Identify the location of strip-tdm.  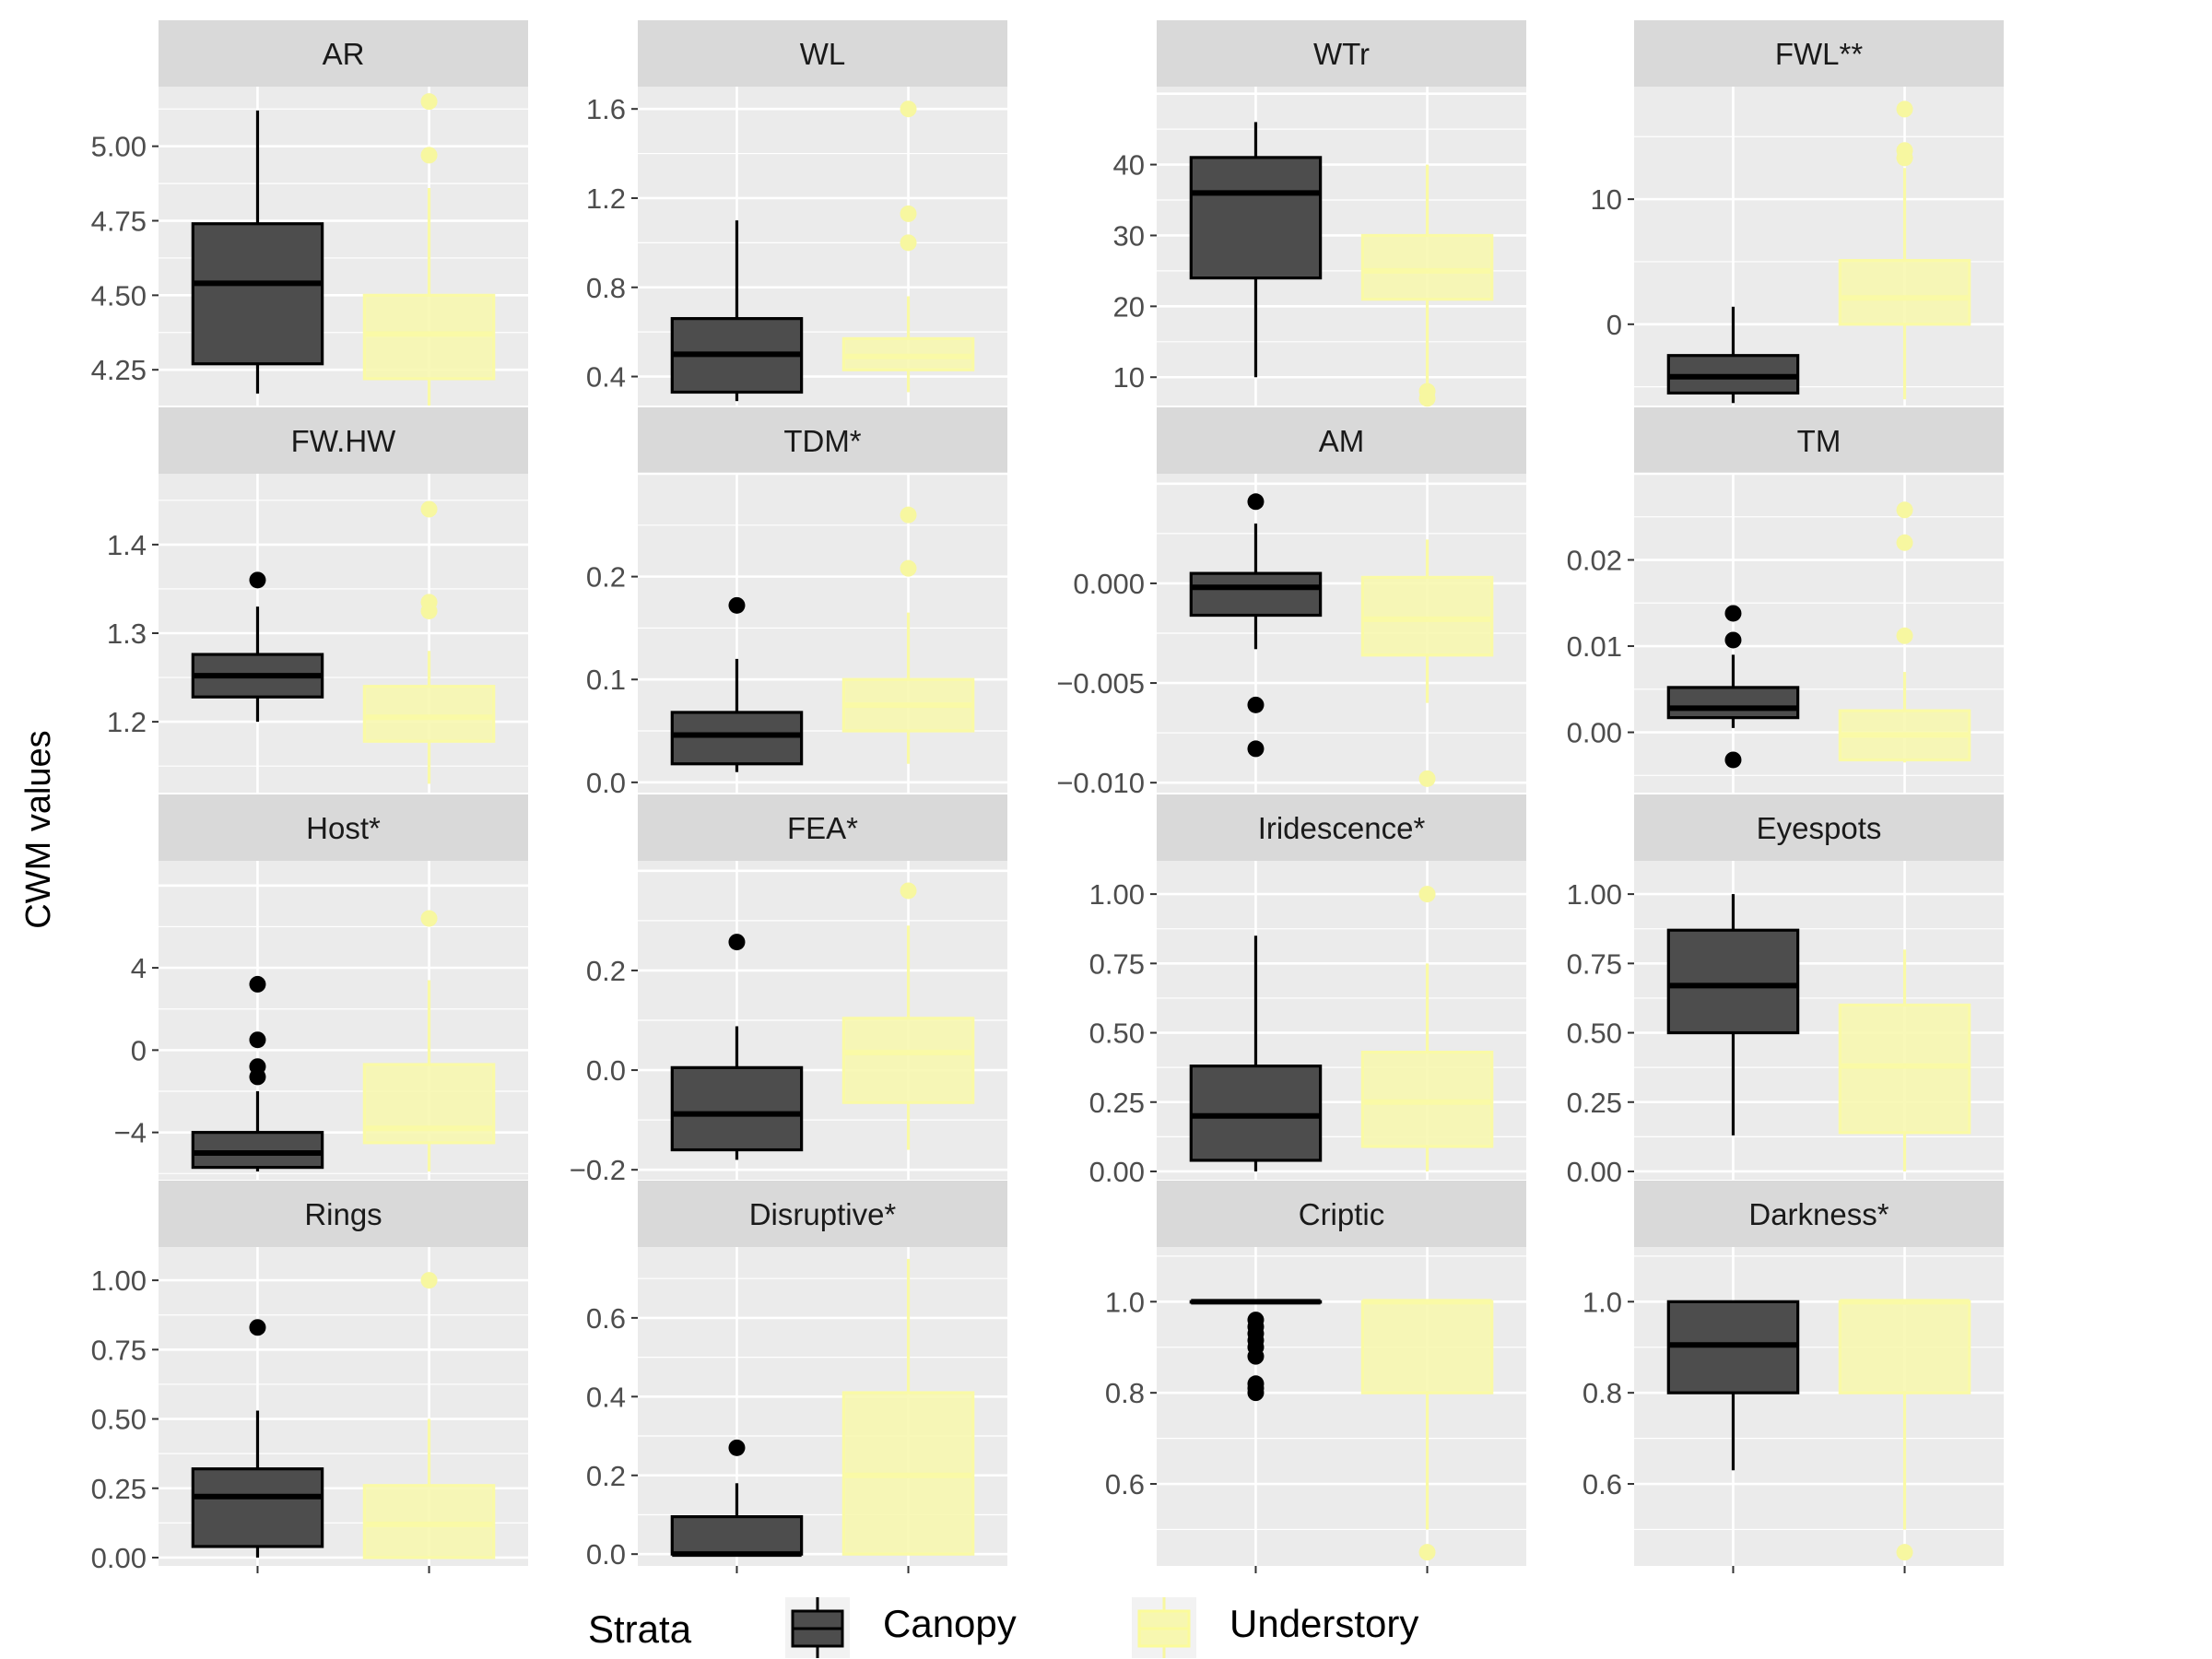
(822, 440).